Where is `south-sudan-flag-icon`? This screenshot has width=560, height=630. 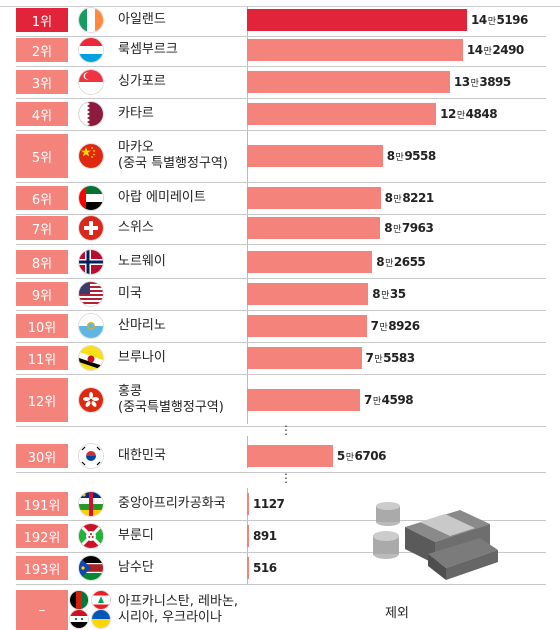
south-sudan-flag-icon is located at coordinates (91, 568).